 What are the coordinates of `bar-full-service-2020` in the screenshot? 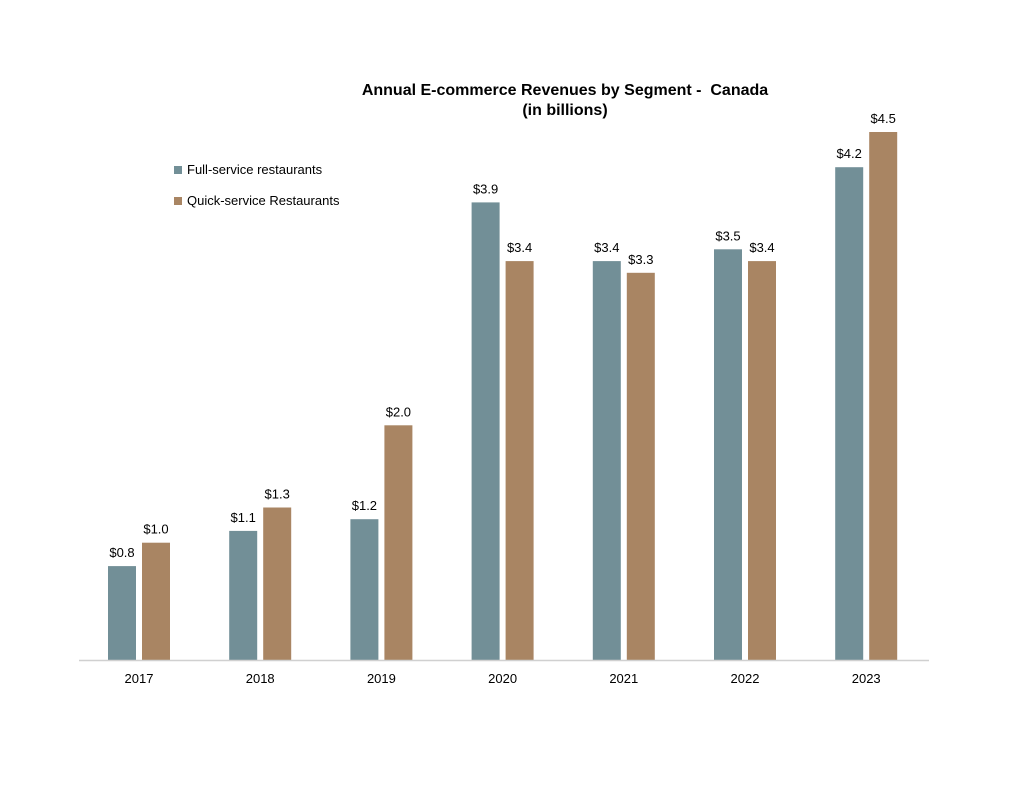 It's located at (485, 431).